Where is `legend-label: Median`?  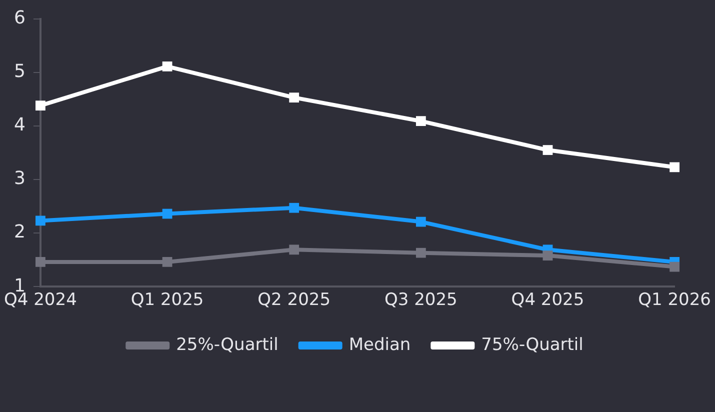
legend-label: Median is located at coordinates (379, 344).